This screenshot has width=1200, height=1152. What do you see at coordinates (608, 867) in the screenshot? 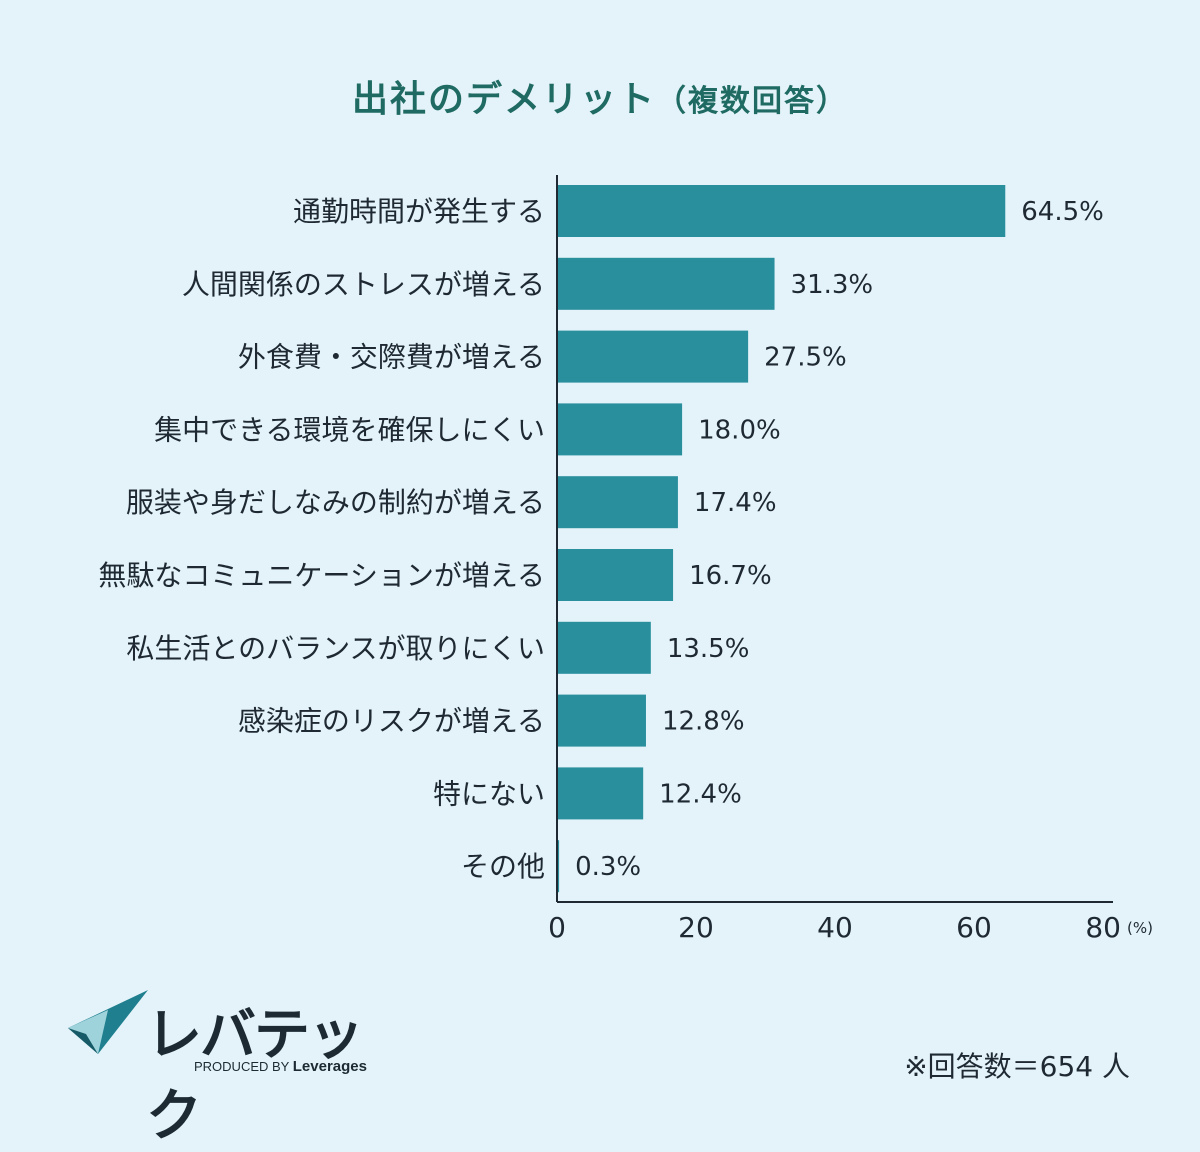
I see `value-label: 0.3%` at bounding box center [608, 867].